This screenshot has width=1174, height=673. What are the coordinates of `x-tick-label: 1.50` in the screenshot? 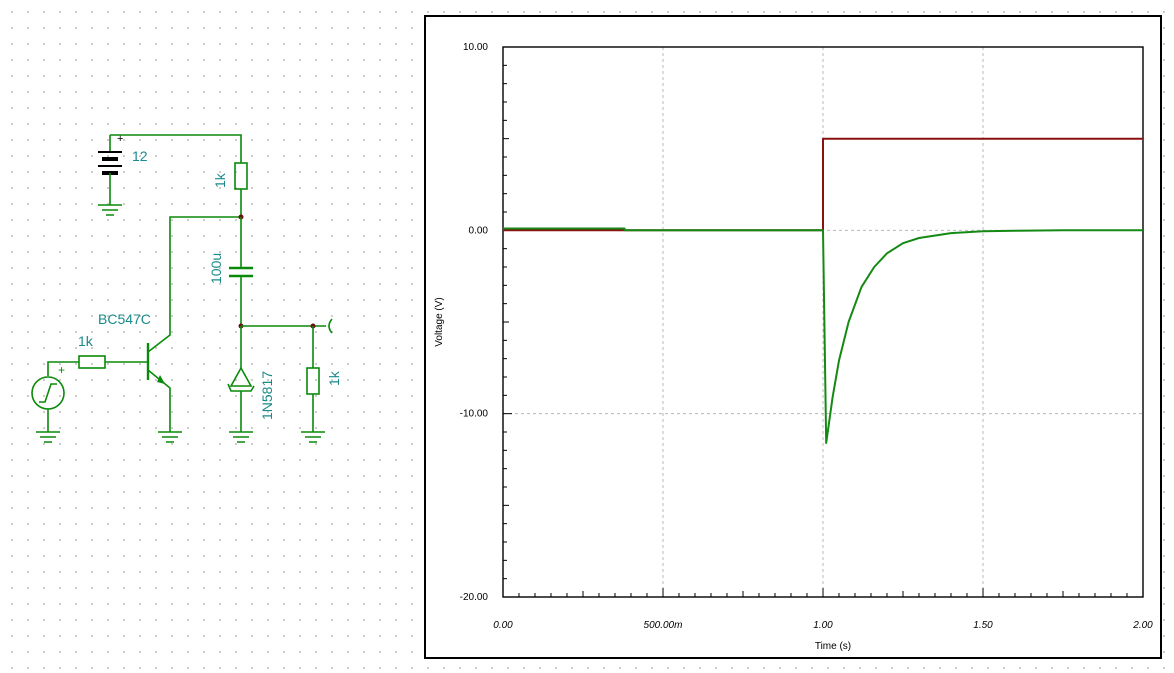 It's located at (983, 625).